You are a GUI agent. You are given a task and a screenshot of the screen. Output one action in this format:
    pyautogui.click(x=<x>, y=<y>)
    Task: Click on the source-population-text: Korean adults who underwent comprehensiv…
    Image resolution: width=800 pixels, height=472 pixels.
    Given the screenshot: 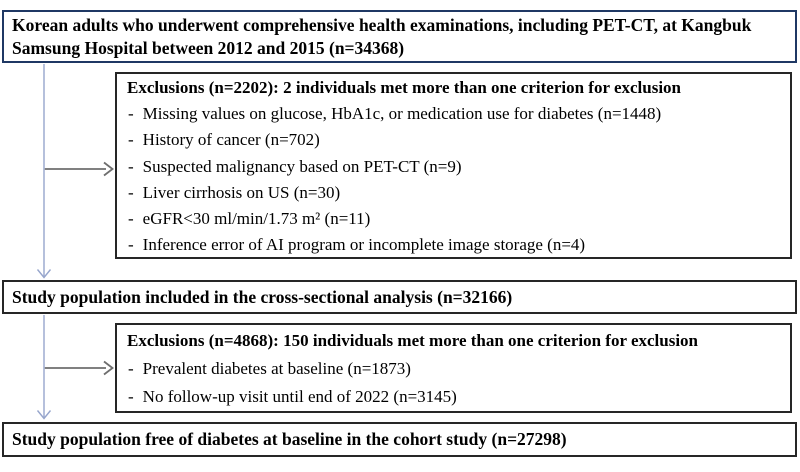 What is the action you would take?
    pyautogui.click(x=382, y=36)
    